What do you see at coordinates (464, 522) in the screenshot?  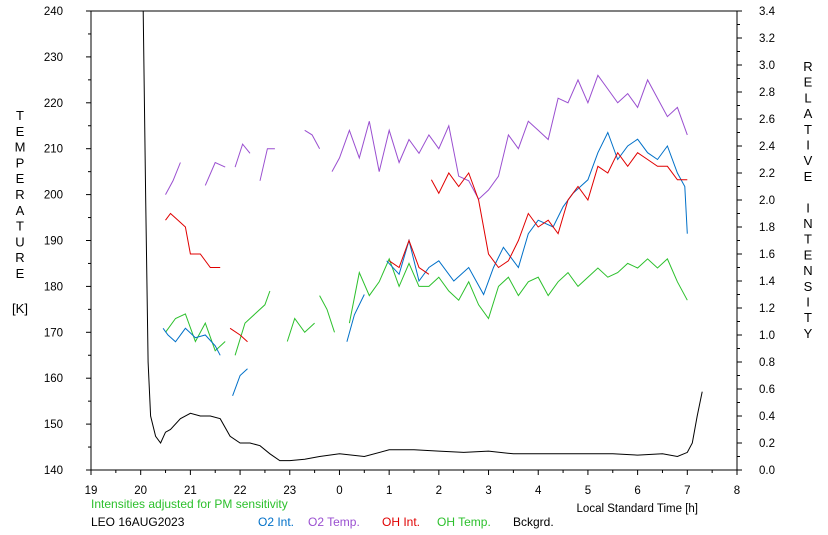 I see `legend-entry: OH Temp.` at bounding box center [464, 522].